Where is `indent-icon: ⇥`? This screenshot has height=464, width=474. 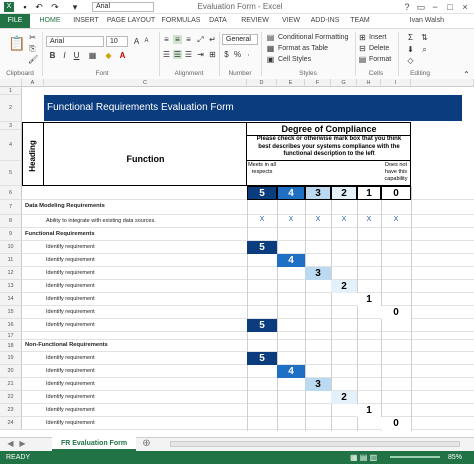
indent-icon: ⇥ is located at coordinates (200, 54).